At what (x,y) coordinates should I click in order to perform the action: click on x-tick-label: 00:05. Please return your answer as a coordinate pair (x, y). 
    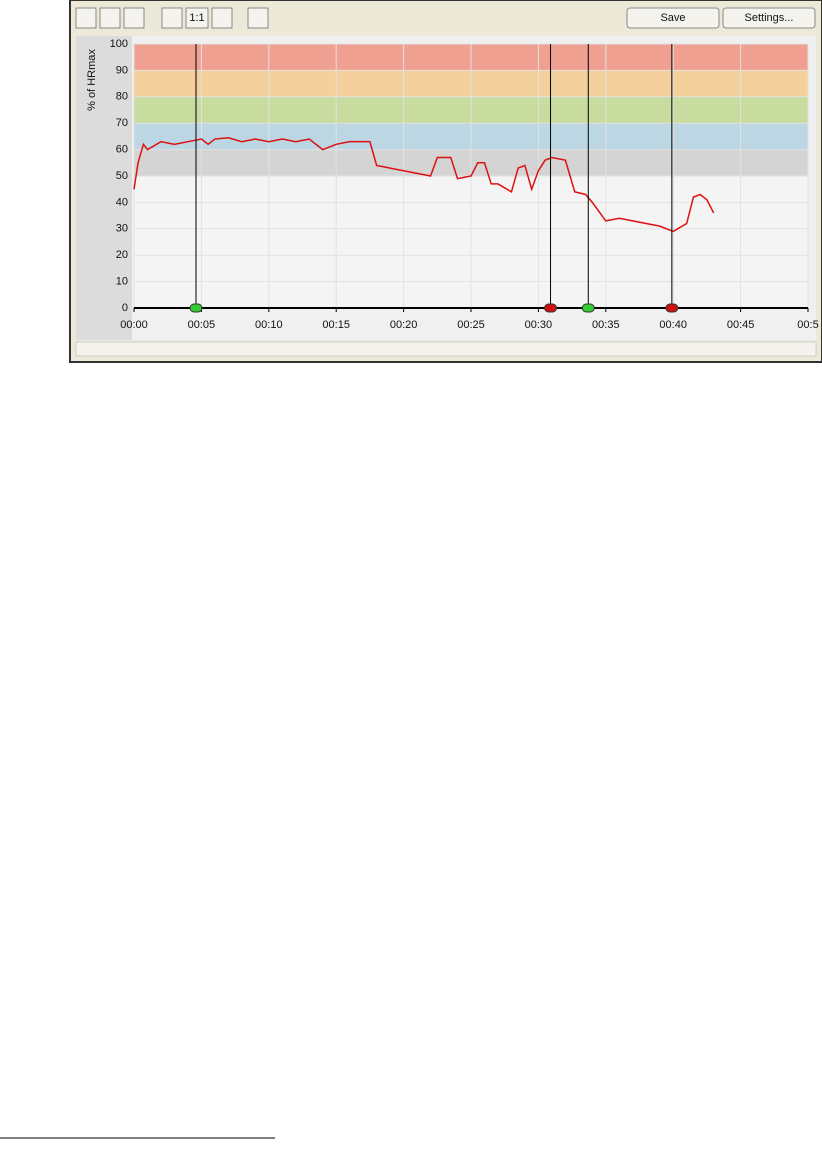
    Looking at the image, I should click on (202, 325).